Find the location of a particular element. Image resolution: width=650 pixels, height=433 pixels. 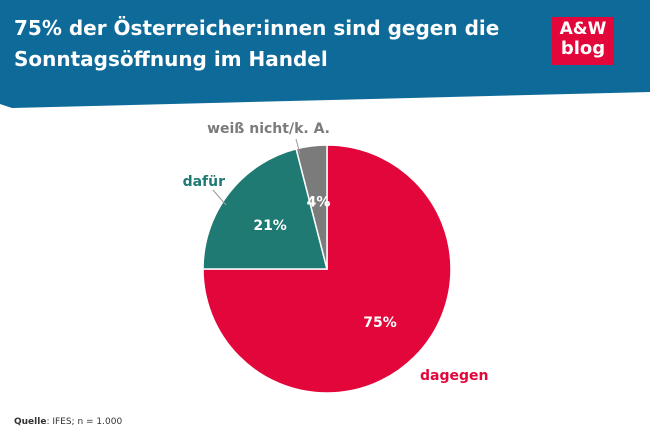

pie-slice-weiss-nicht-k-a is located at coordinates (311, 207).